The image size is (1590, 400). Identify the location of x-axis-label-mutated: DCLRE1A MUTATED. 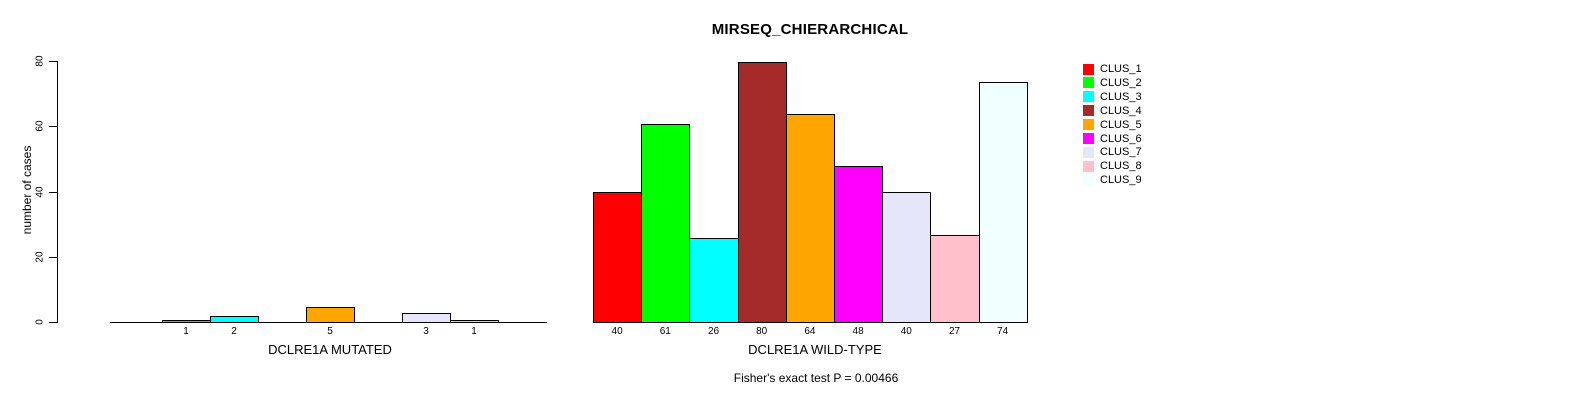
(330, 349).